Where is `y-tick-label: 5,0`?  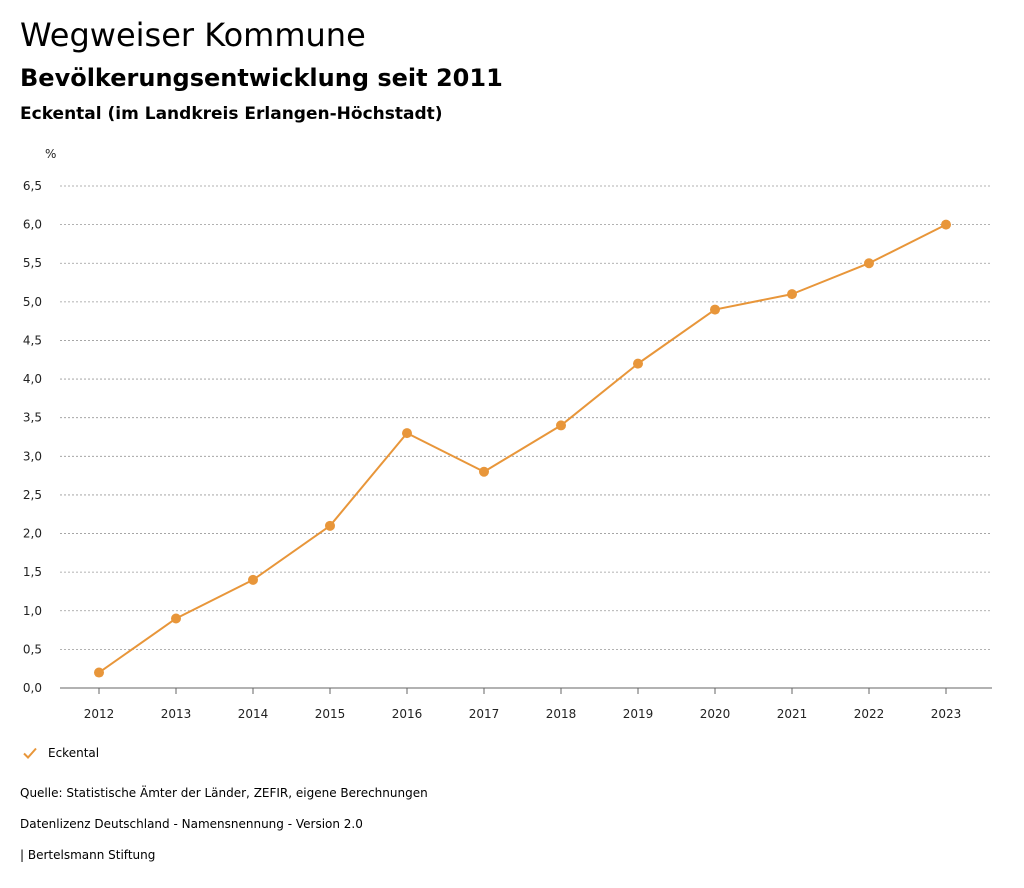 y-tick-label: 5,0 is located at coordinates (32, 302).